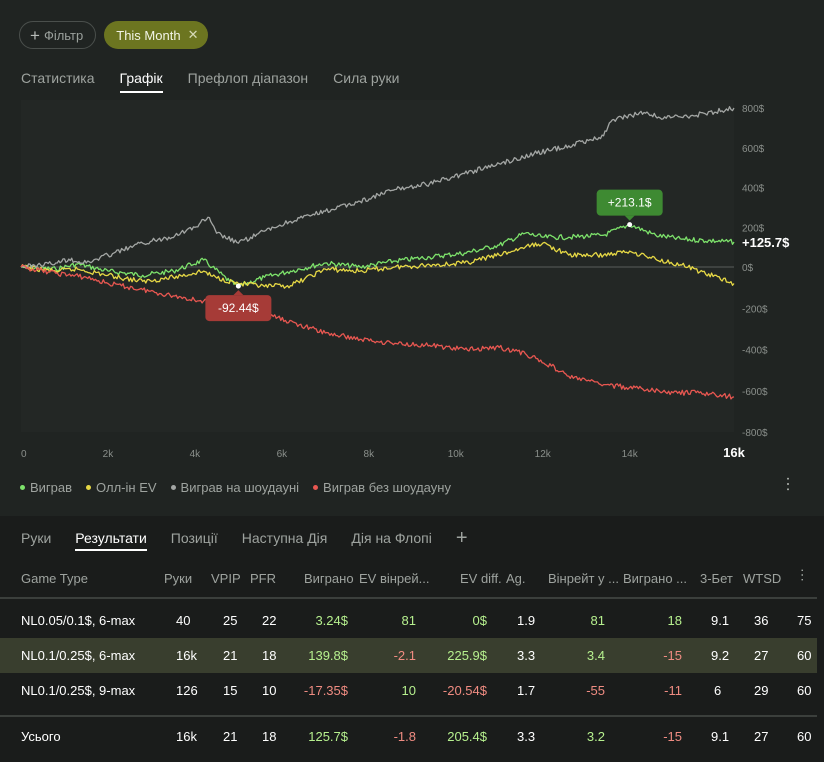 This screenshot has width=824, height=762. What do you see at coordinates (597, 620) in the screenshot?
I see `cell-winrate: 81` at bounding box center [597, 620].